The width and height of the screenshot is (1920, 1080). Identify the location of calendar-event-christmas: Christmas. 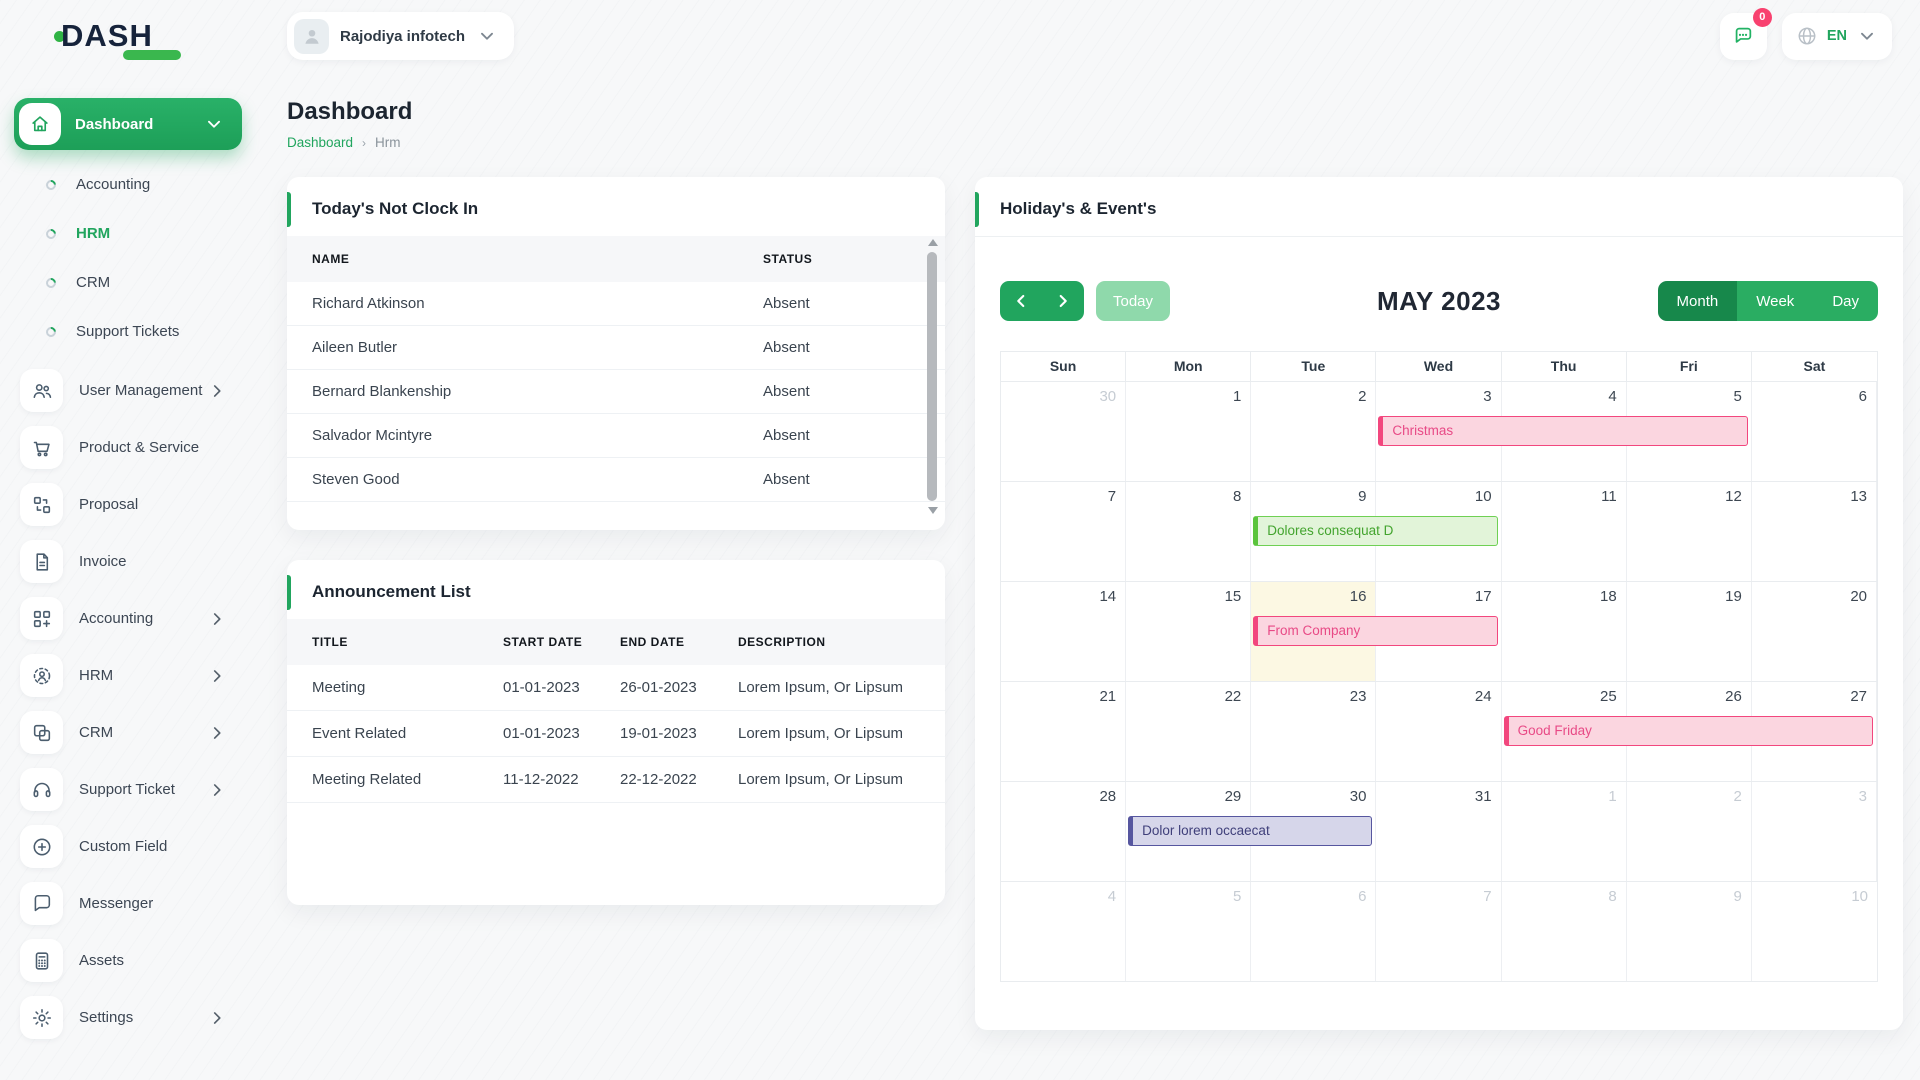
(1563, 431).